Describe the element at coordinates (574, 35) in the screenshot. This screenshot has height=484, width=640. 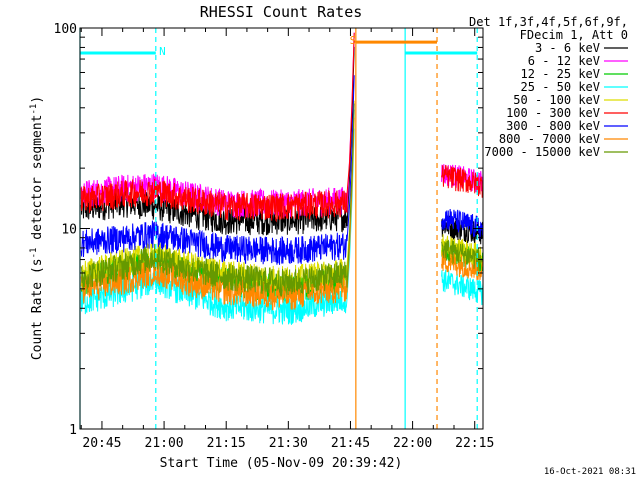
I see `legend-header-line-2: FDecim 1, Att 0` at that location.